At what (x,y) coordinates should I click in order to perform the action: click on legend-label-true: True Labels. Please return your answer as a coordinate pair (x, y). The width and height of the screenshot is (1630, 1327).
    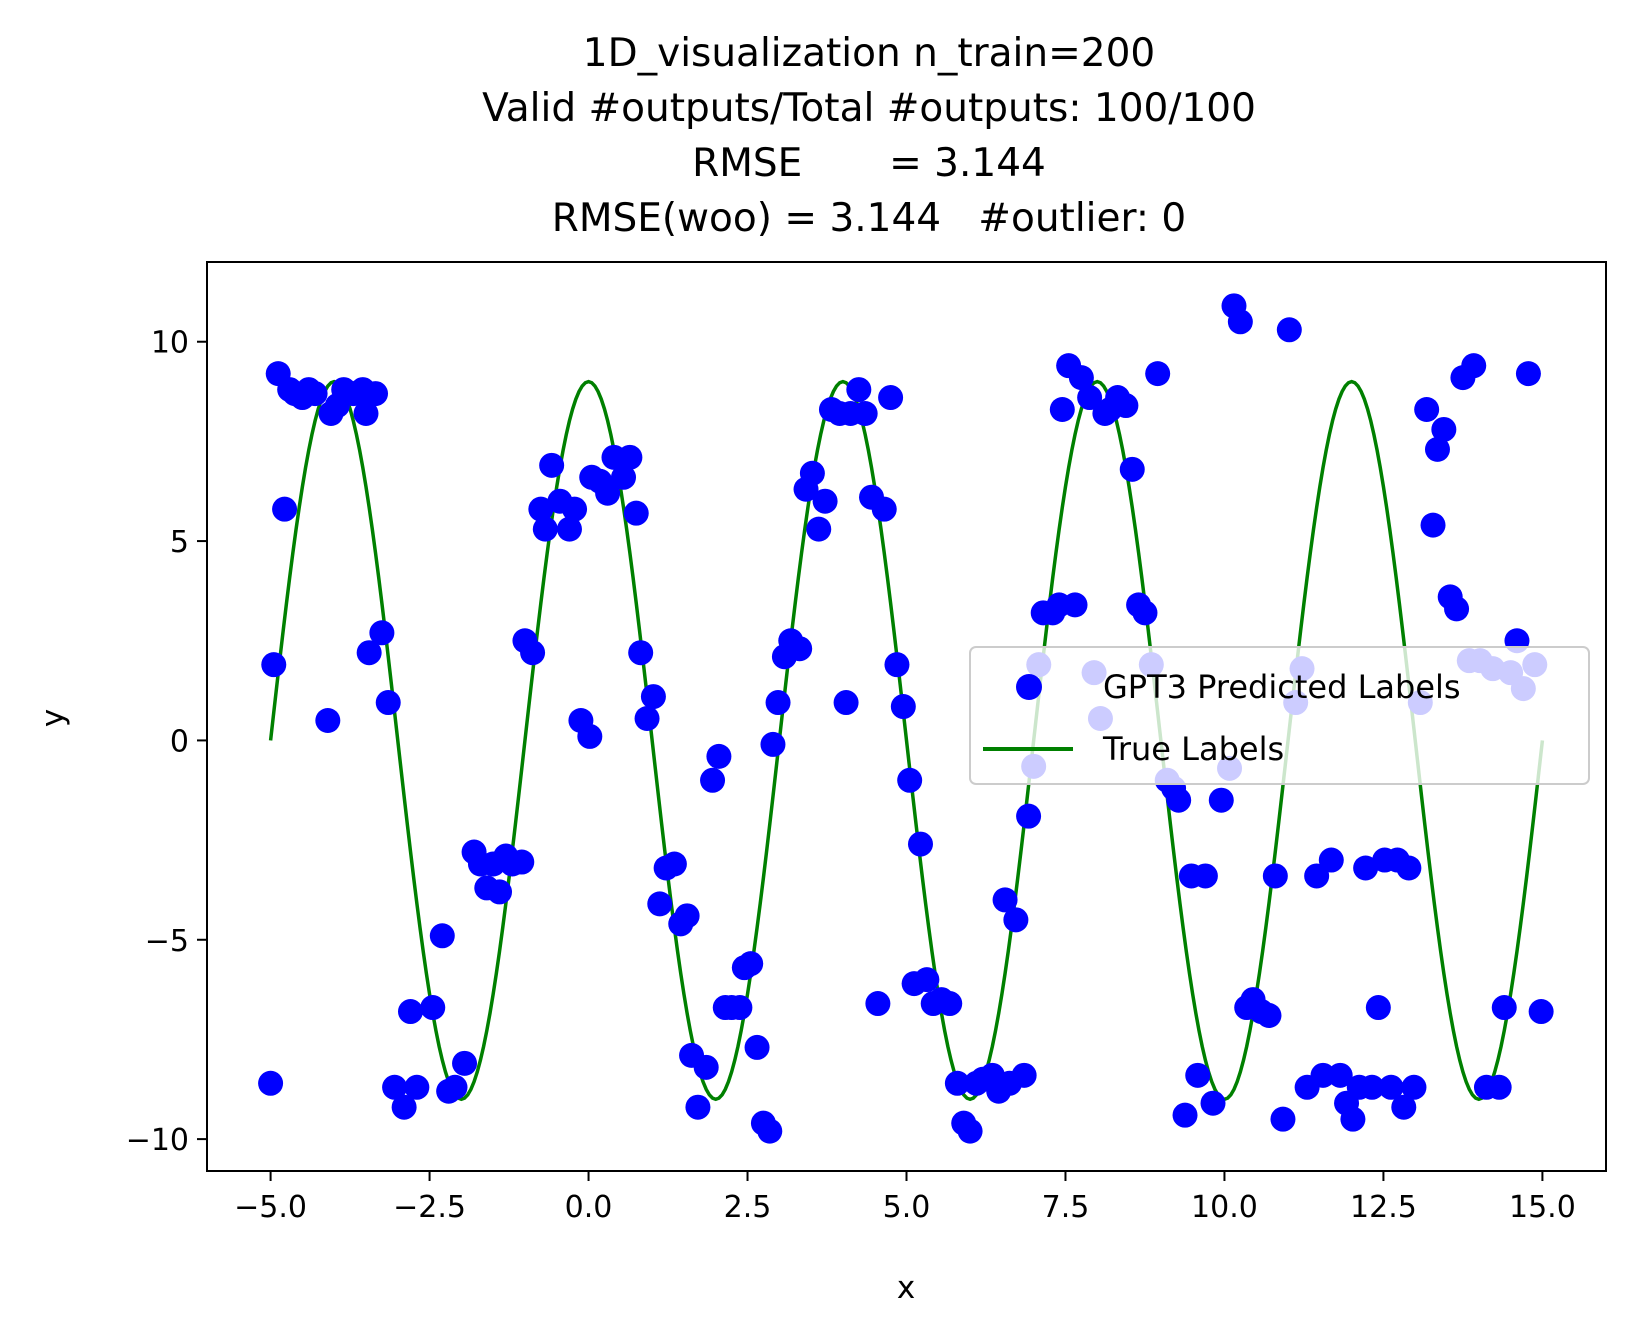
    Looking at the image, I should click on (1193, 749).